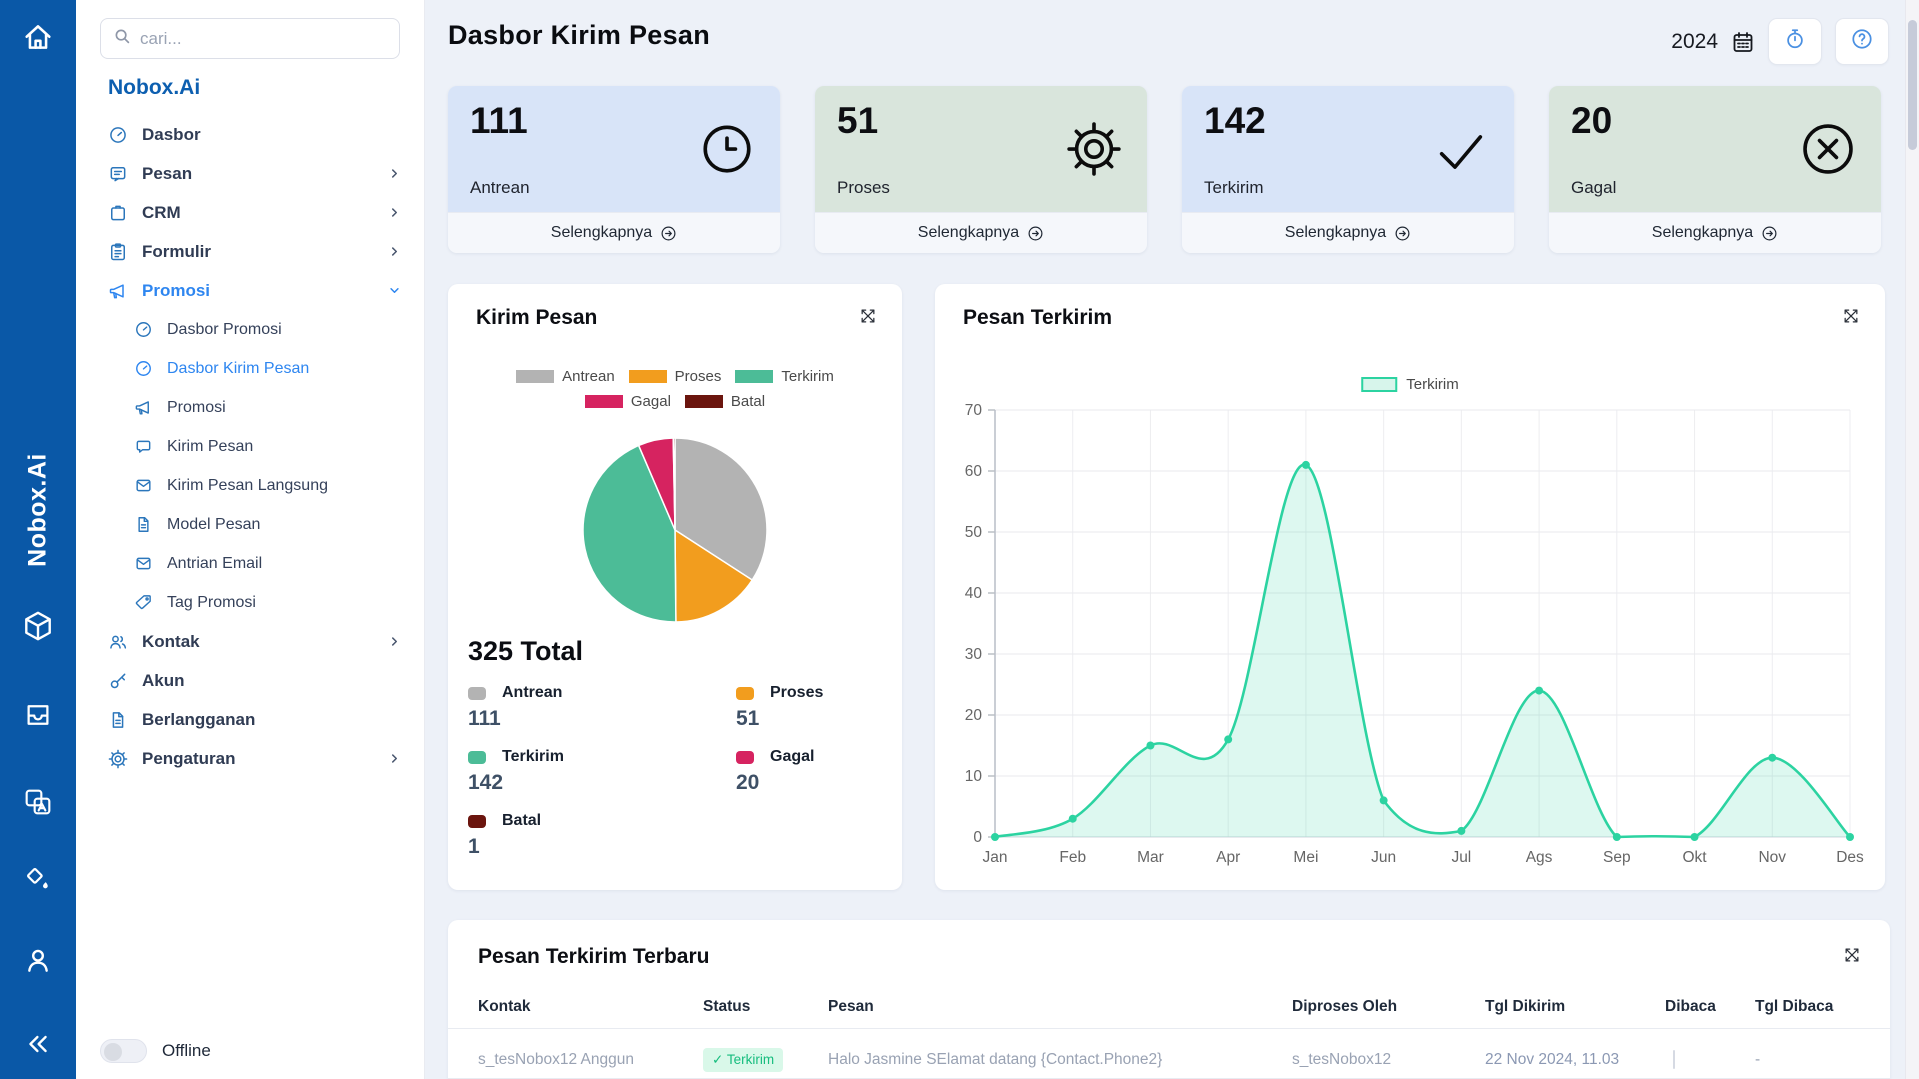 Image resolution: width=1919 pixels, height=1079 pixels. I want to click on cell-dibaca, so click(1710, 1059).